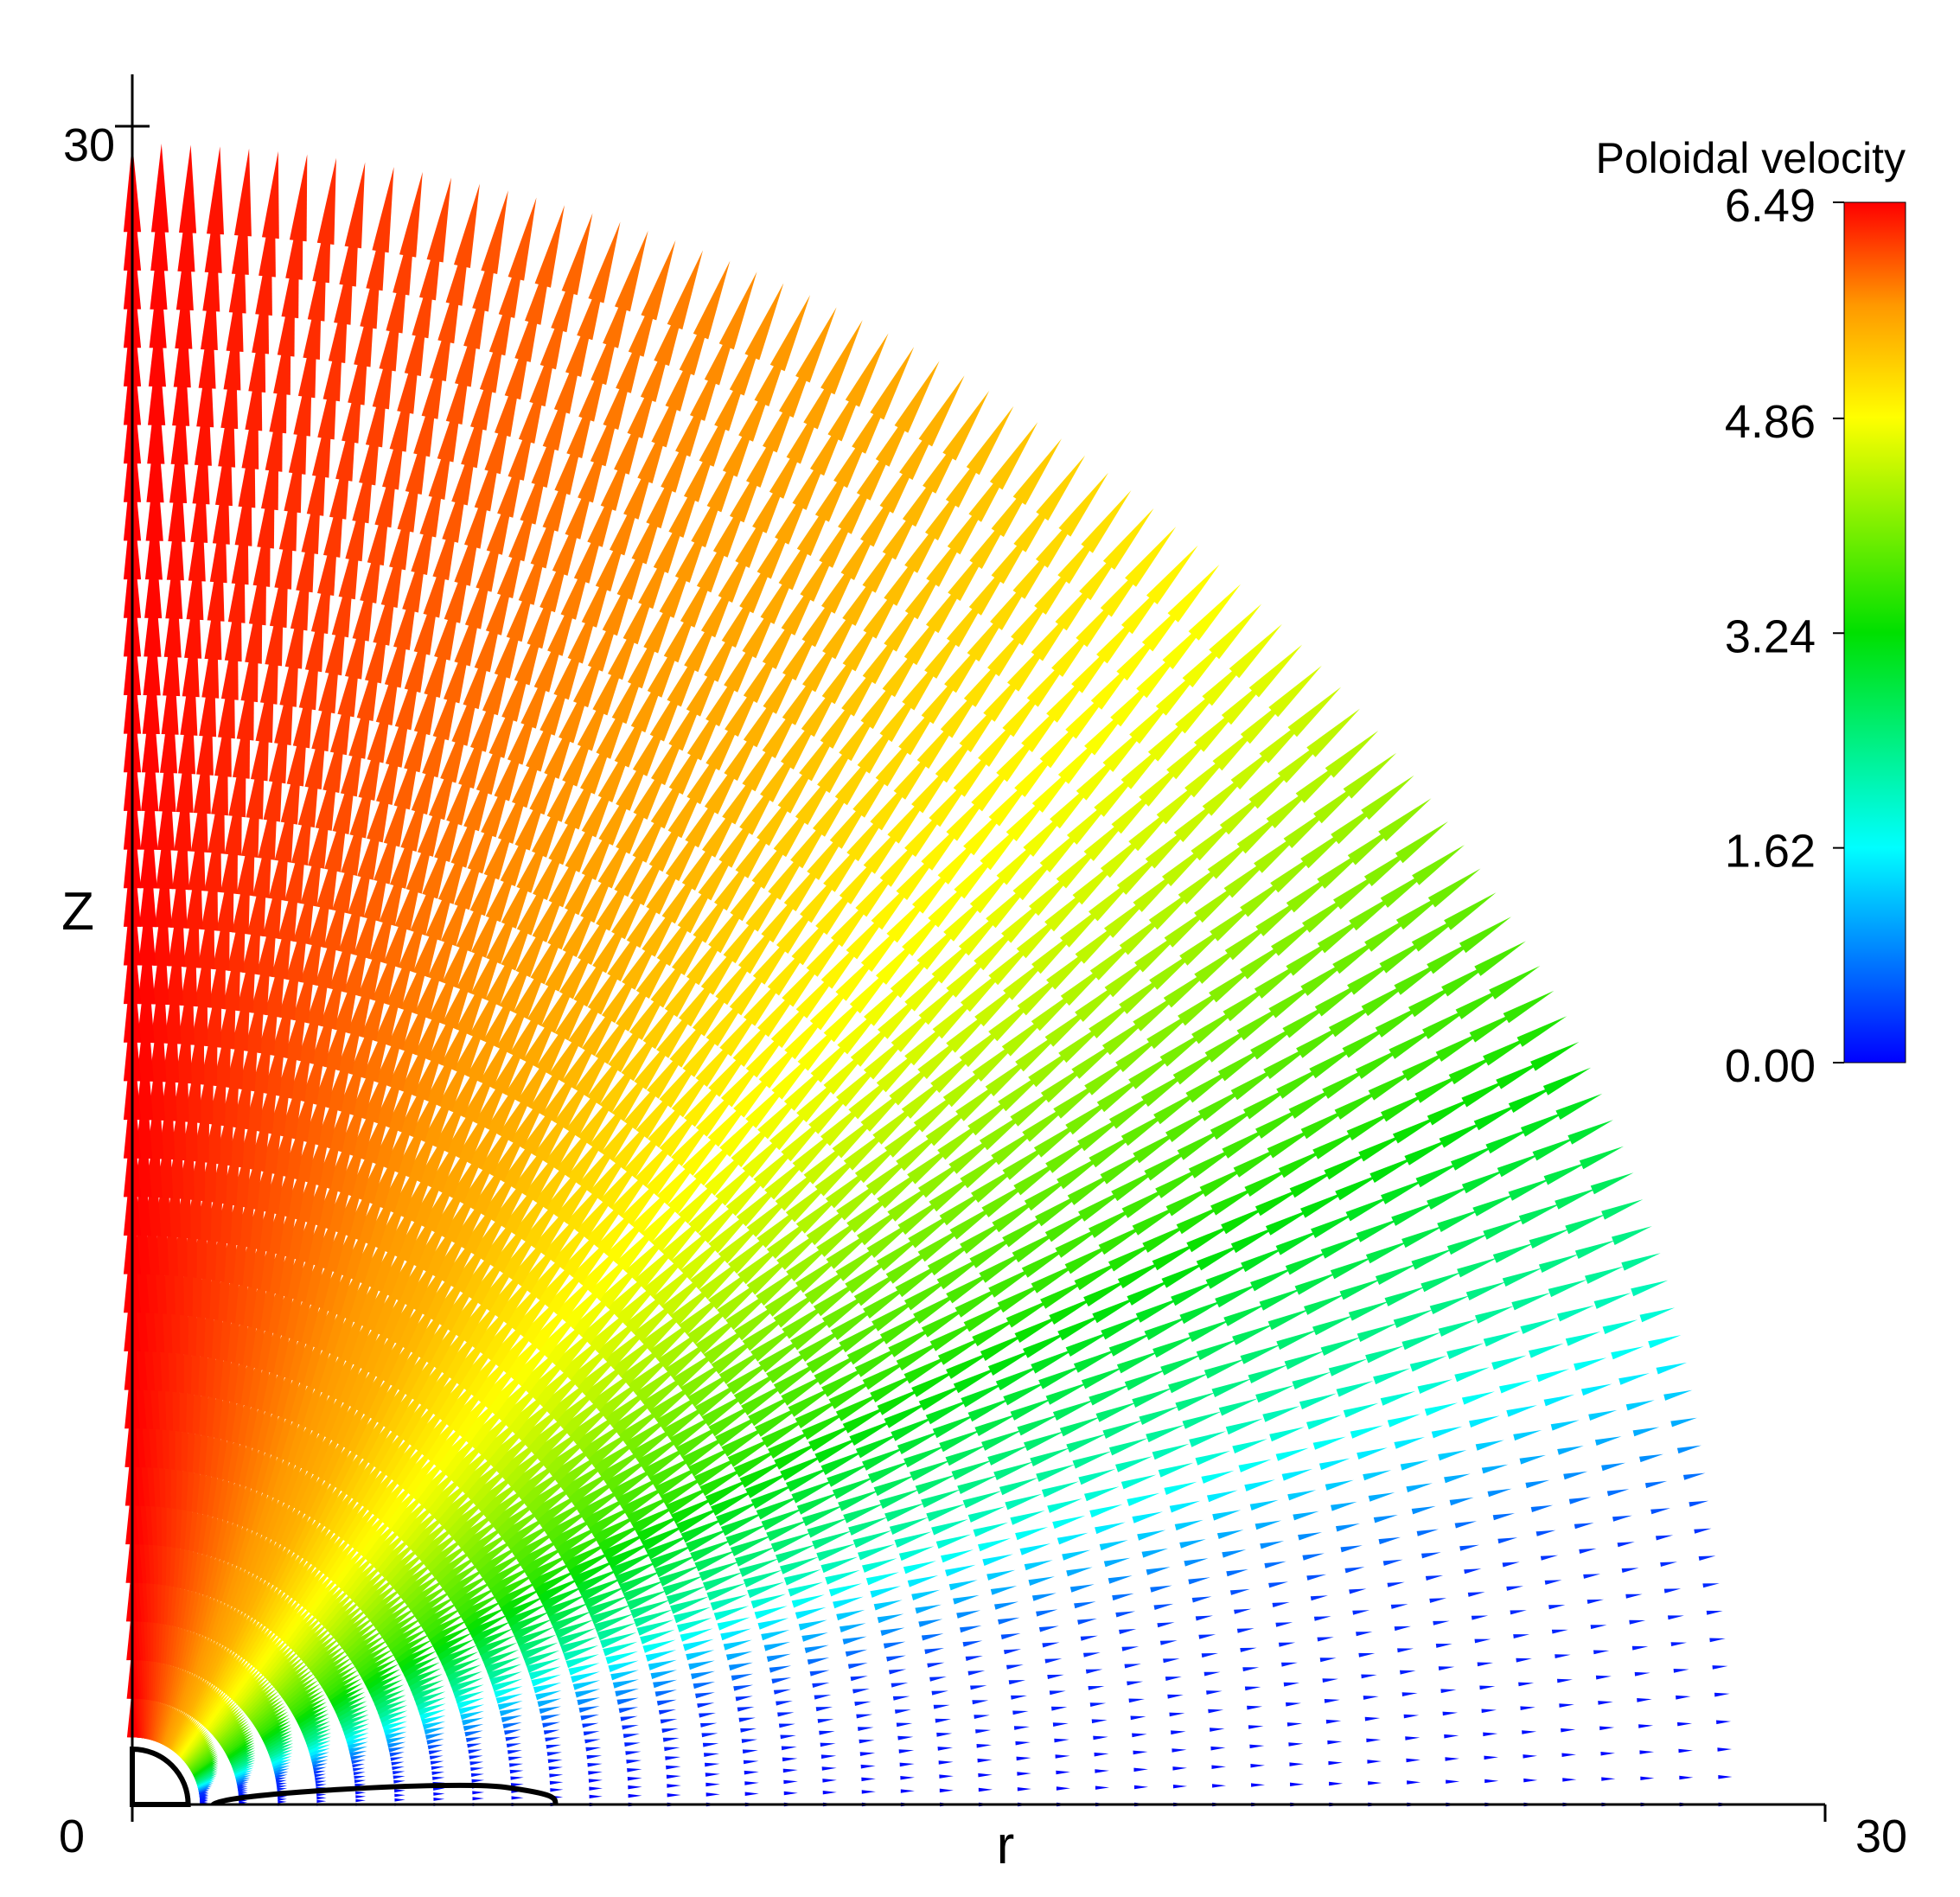 This screenshot has height=1897, width=1960. What do you see at coordinates (384, 1794) in the screenshot?
I see `disk-boundary` at bounding box center [384, 1794].